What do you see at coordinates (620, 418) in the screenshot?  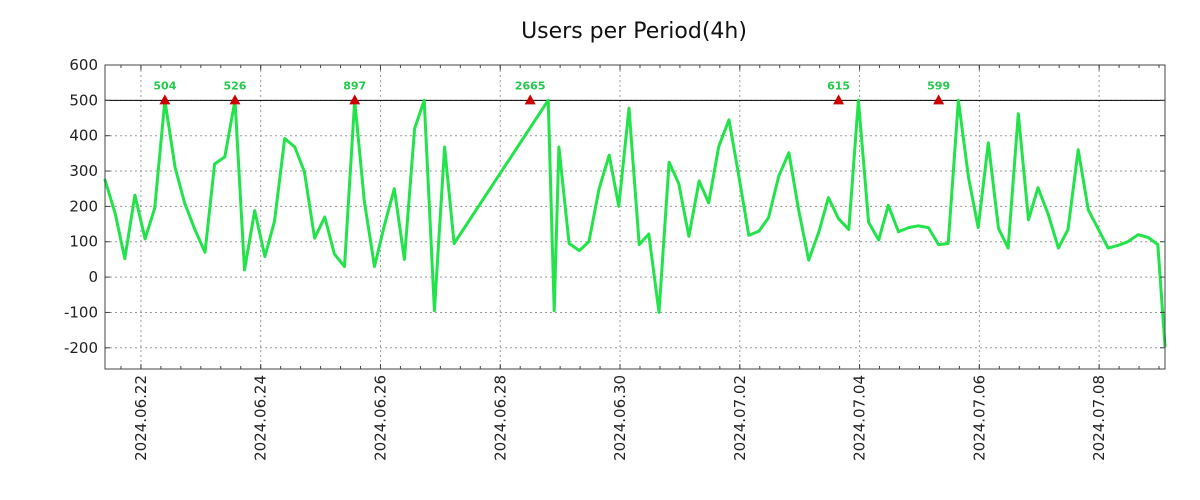 I see `x-tick-label: 2024.06.30` at bounding box center [620, 418].